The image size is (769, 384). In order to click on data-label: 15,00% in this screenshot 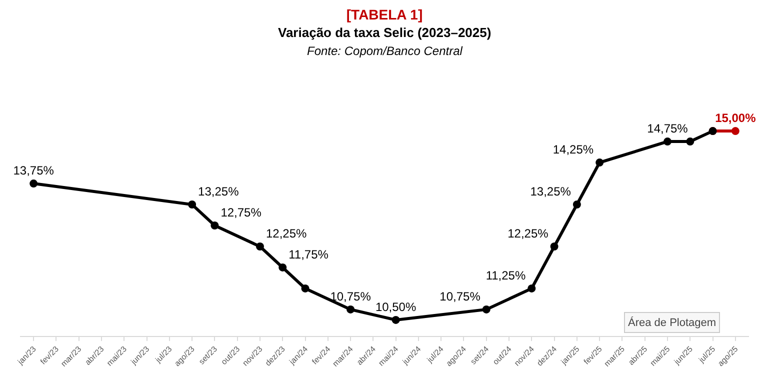, I will do `click(735, 118)`.